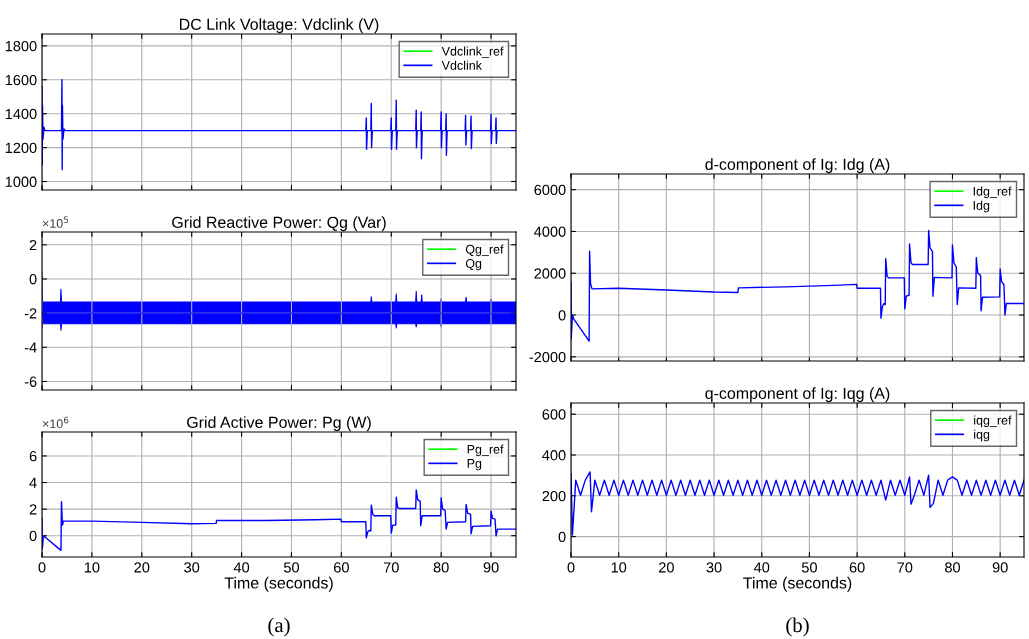 This screenshot has height=639, width=1029. What do you see at coordinates (484, 250) in the screenshot?
I see `legend-label: Qg_ref` at bounding box center [484, 250].